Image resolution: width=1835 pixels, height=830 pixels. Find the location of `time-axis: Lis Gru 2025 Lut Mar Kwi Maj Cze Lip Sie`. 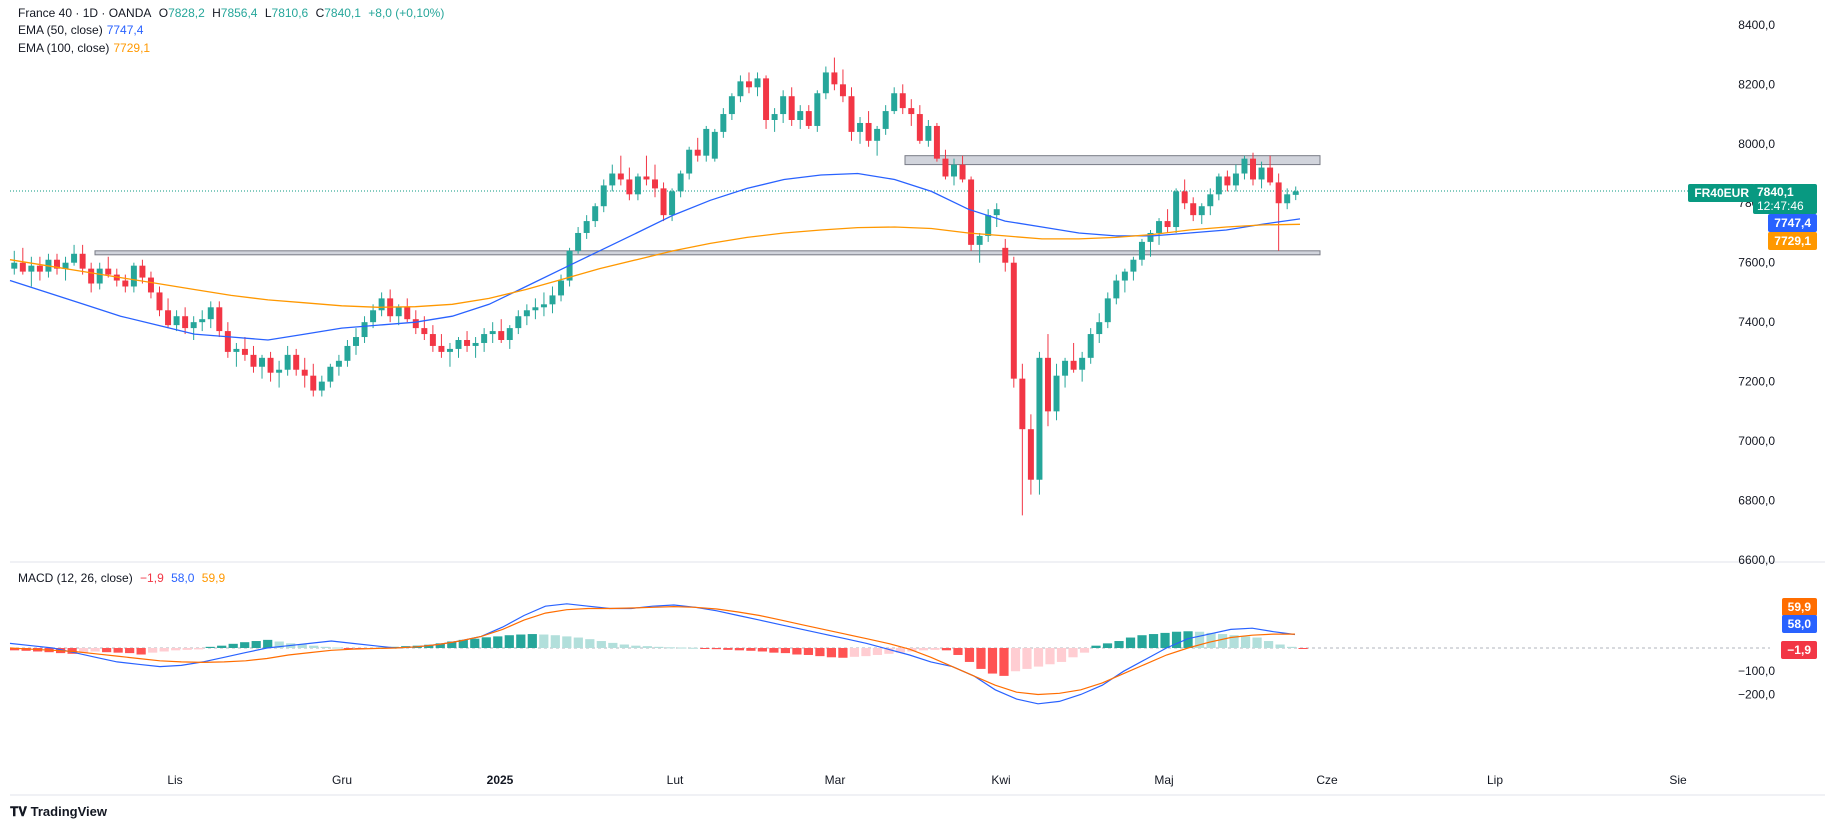

time-axis: Lis Gru 2025 Lut Mar Kwi Maj Cze Lip Sie is located at coordinates (927, 780).